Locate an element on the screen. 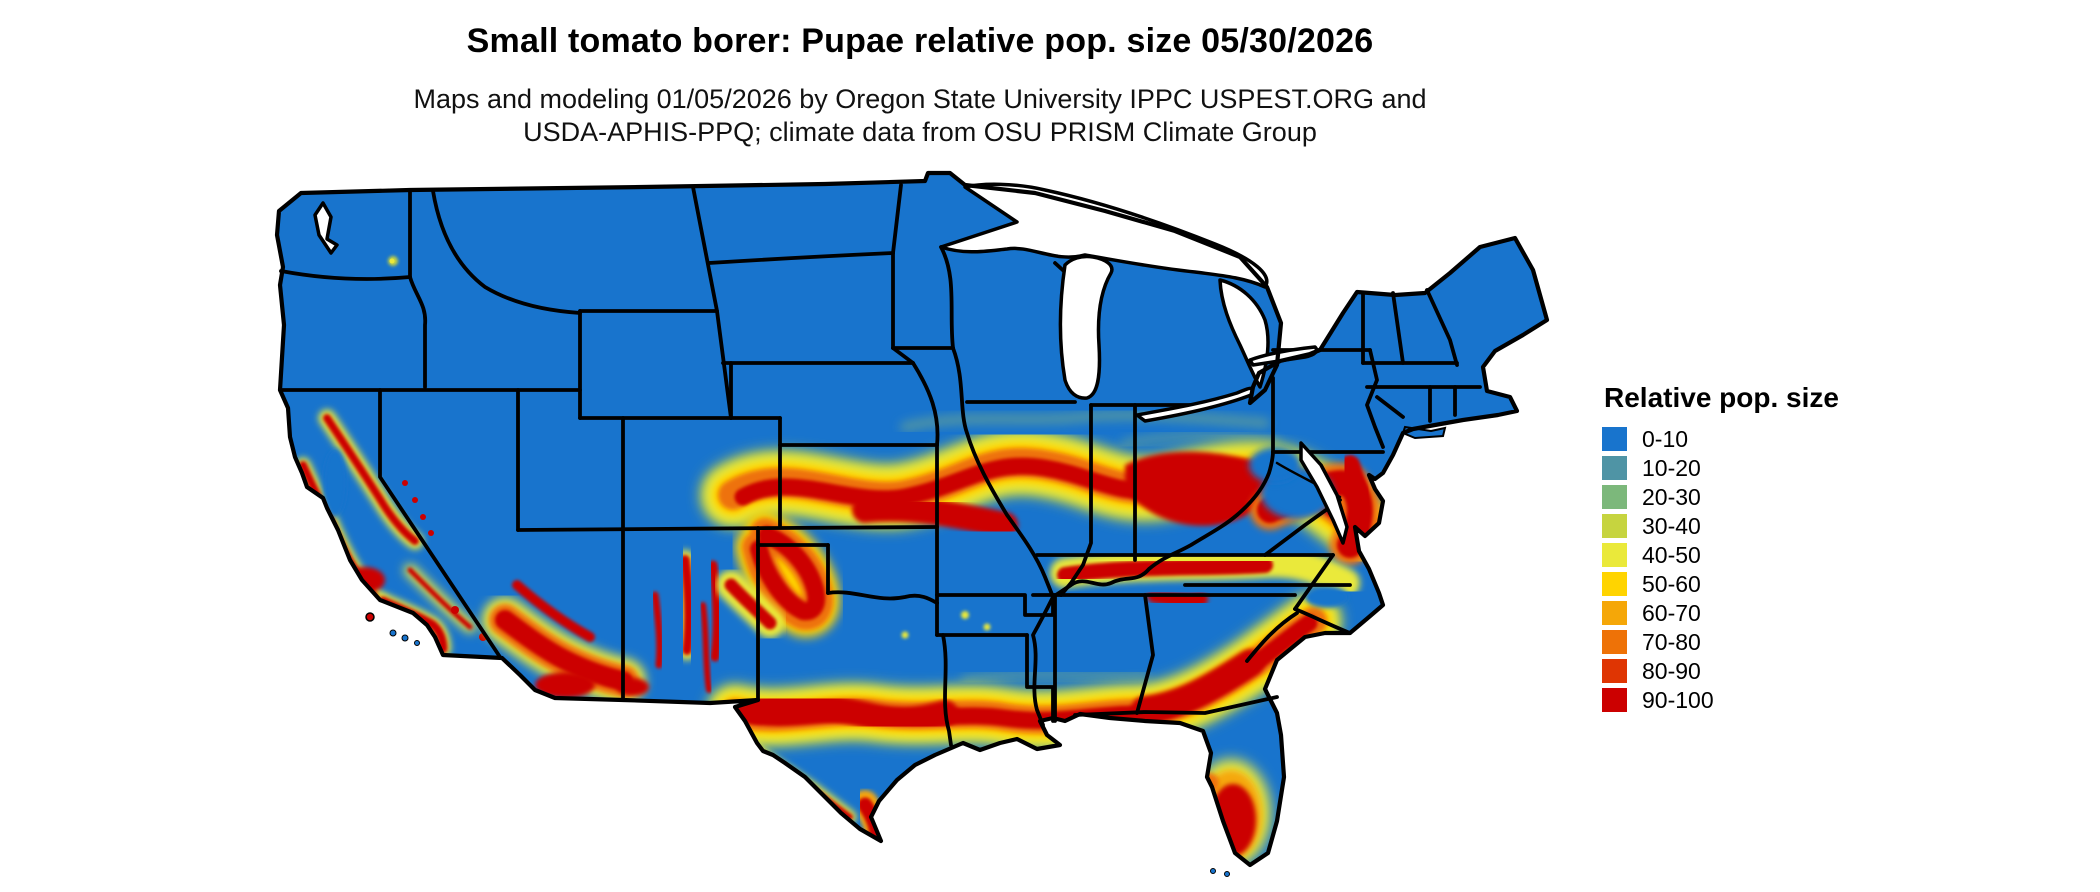 The height and width of the screenshot is (892, 2100). legend-row: 40-50 is located at coordinates (1720, 554).